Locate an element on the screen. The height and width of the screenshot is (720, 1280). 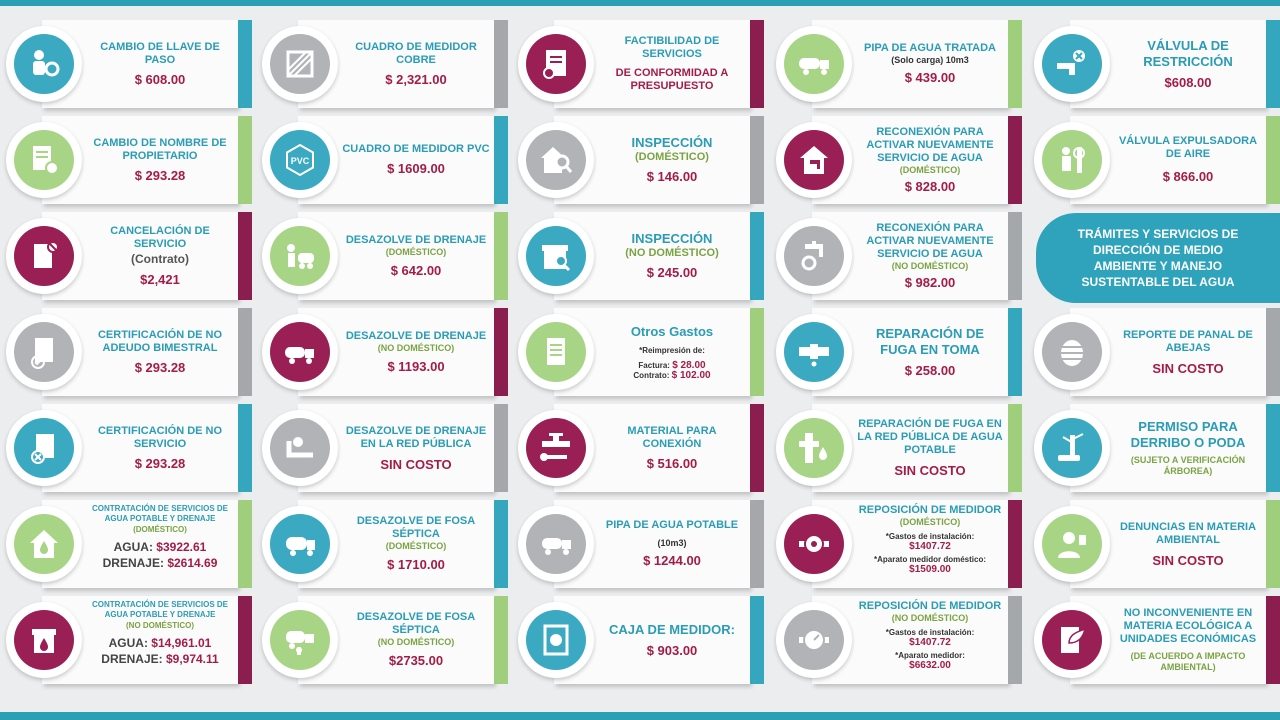
card-price: $608.00 is located at coordinates (1188, 82).